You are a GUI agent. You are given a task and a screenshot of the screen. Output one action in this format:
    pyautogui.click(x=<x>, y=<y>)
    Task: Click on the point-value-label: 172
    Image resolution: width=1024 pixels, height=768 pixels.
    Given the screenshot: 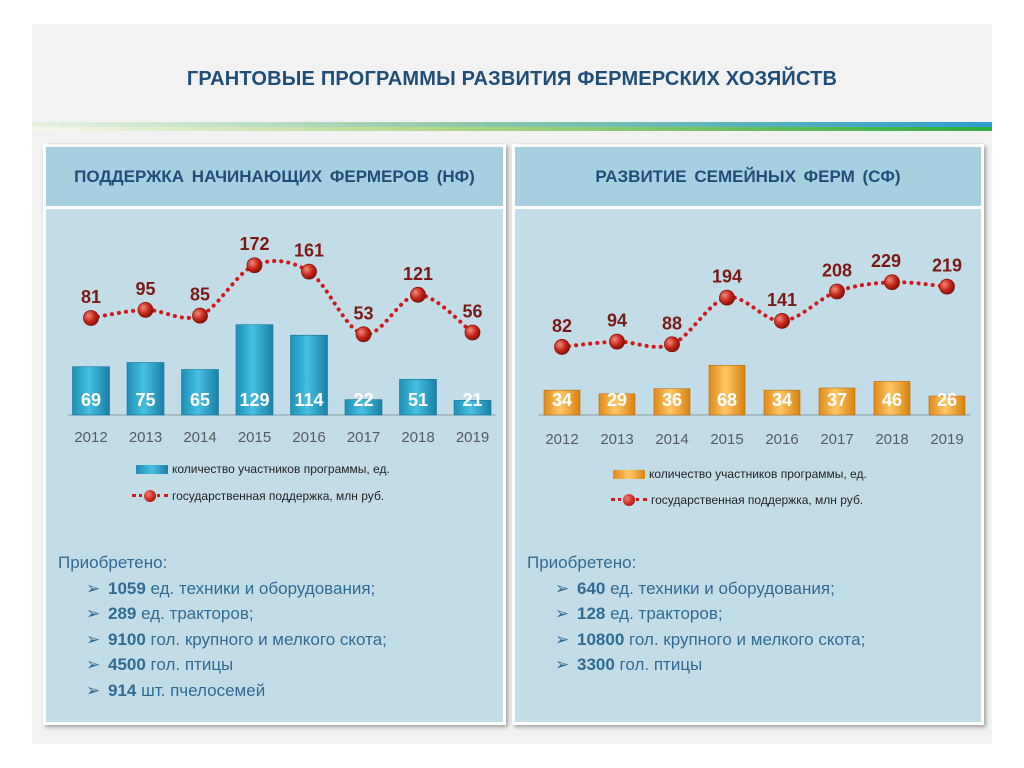 What is the action you would take?
    pyautogui.click(x=254, y=244)
    